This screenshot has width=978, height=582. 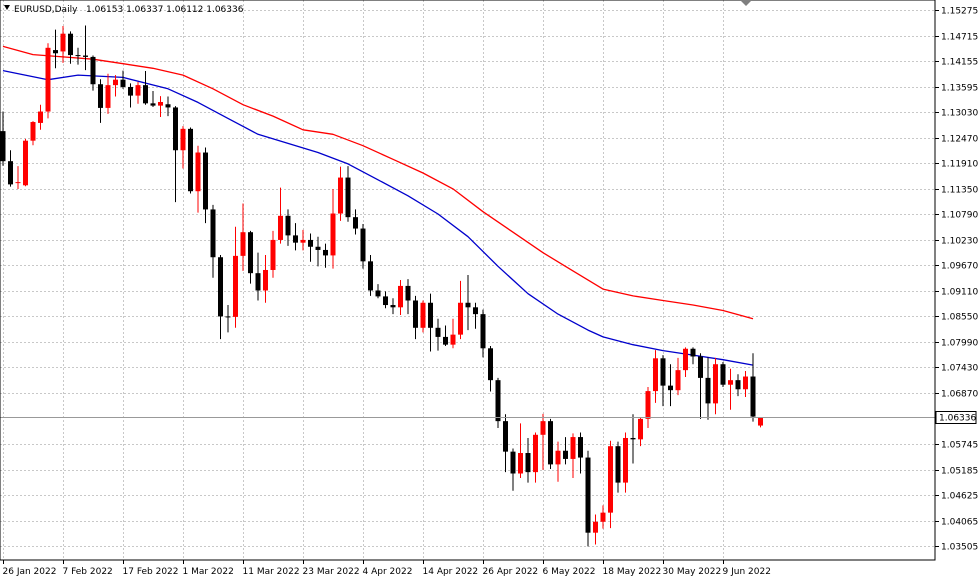 What do you see at coordinates (959, 344) in the screenshot?
I see `price-tick-label: 1.07990` at bounding box center [959, 344].